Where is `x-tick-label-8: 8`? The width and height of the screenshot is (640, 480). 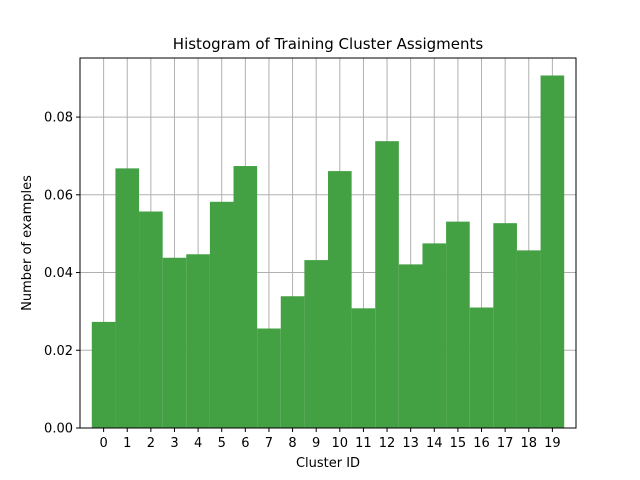
x-tick-label-8: 8 is located at coordinates (292, 443).